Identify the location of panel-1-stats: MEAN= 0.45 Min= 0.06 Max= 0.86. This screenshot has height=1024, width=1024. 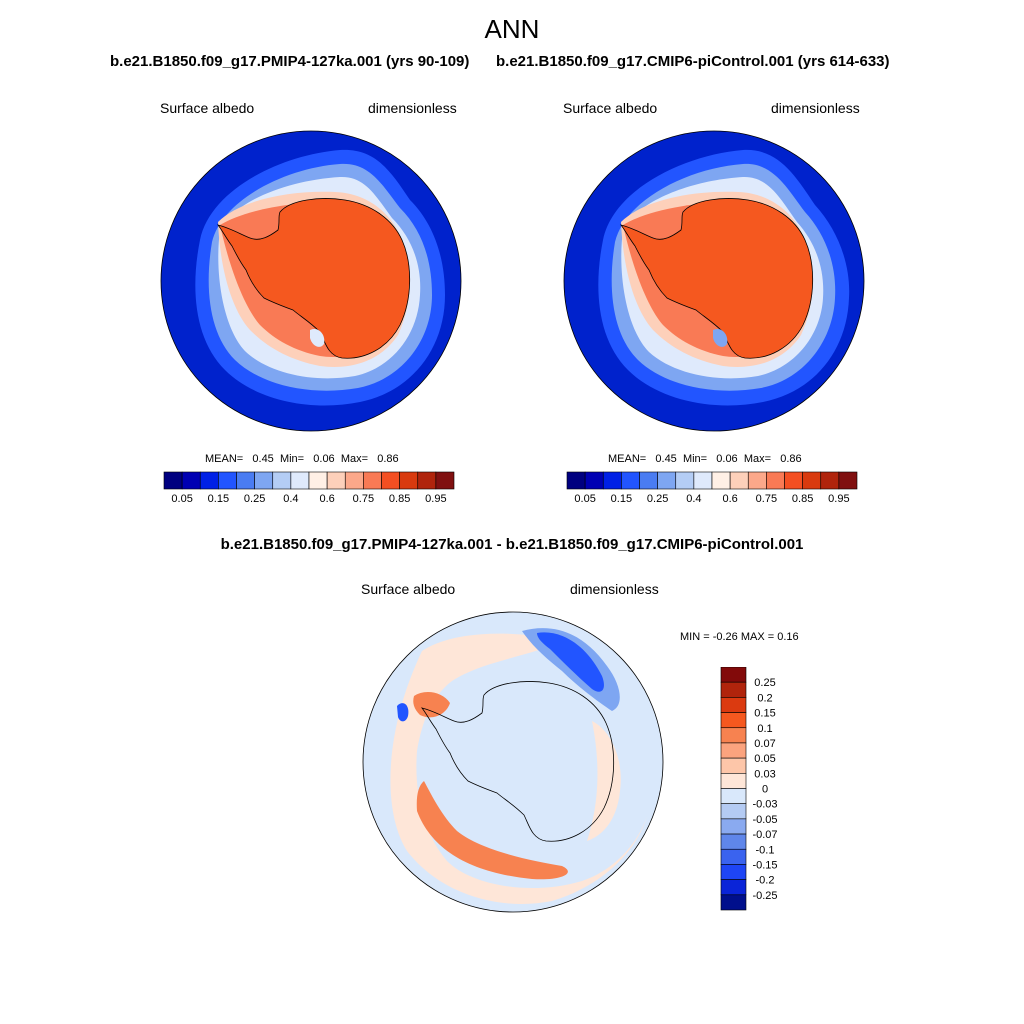
(302, 459).